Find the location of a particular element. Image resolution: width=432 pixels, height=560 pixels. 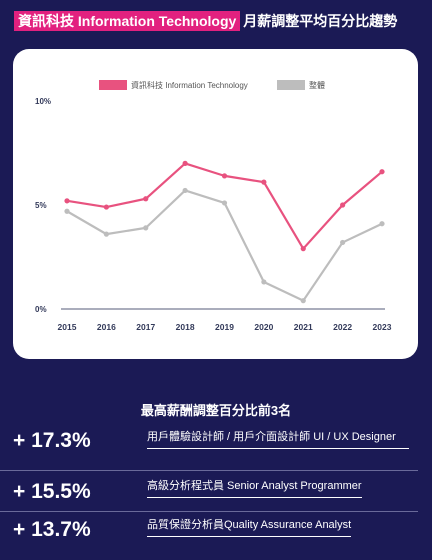

title-rest: 月薪調整平均百分比趨勢 is located at coordinates (320, 21).